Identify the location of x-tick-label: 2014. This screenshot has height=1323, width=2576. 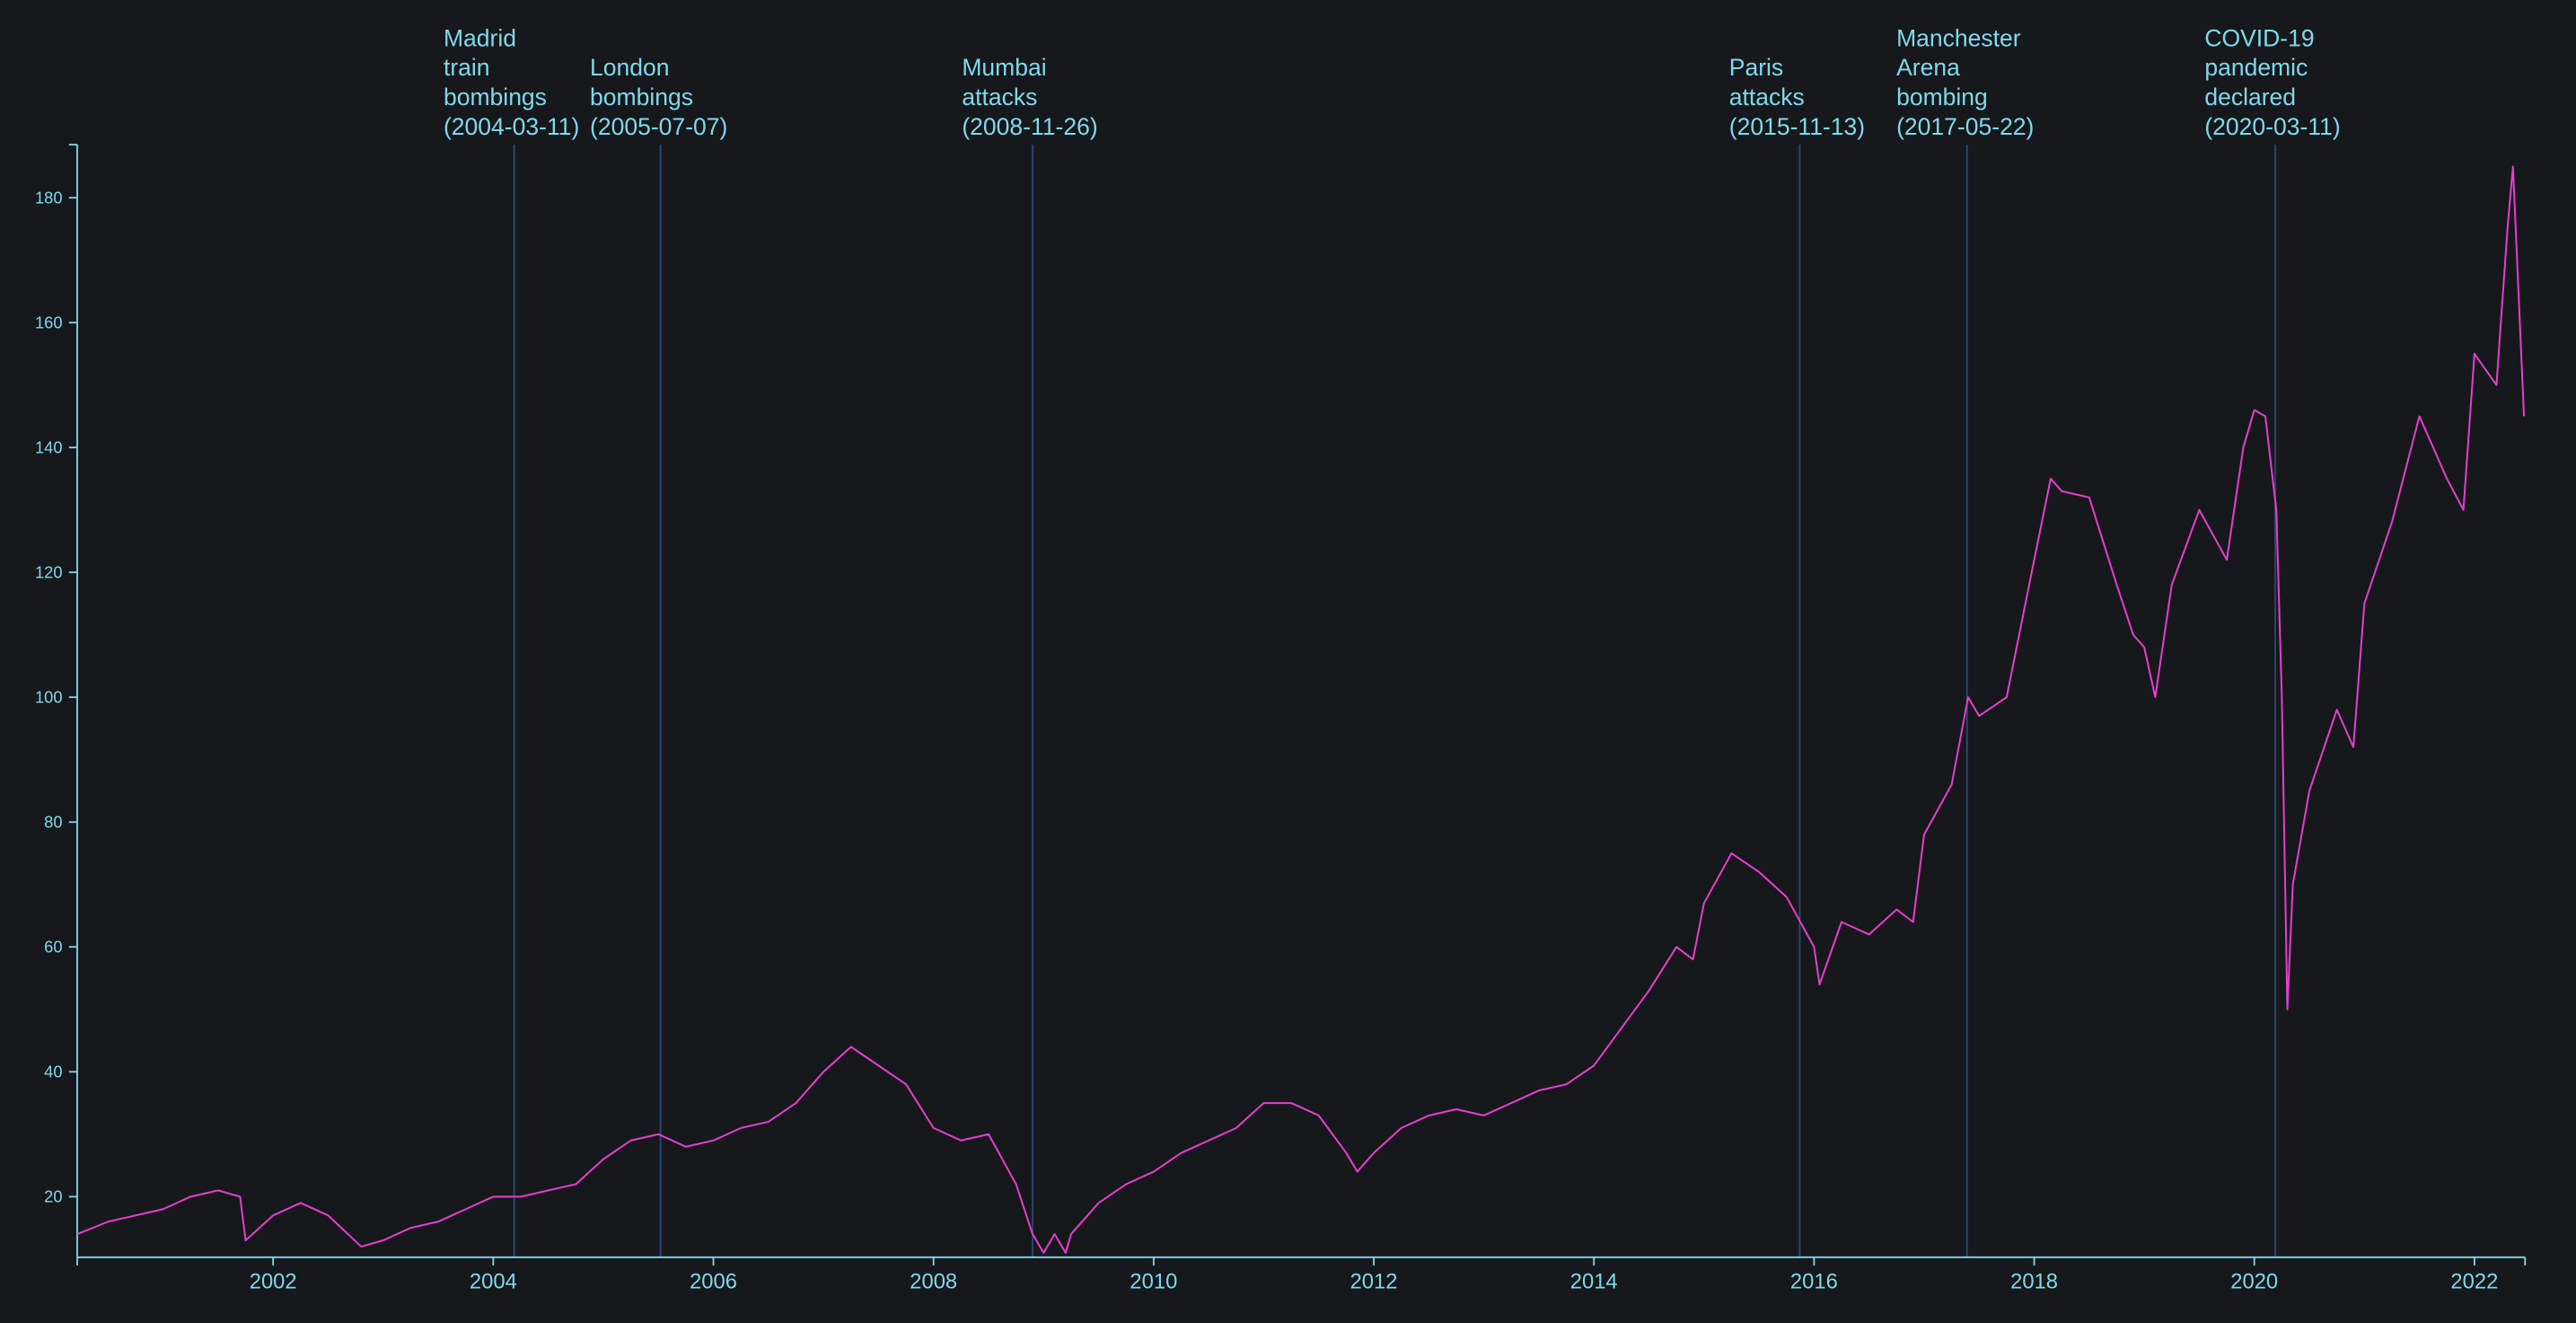
(1594, 1282).